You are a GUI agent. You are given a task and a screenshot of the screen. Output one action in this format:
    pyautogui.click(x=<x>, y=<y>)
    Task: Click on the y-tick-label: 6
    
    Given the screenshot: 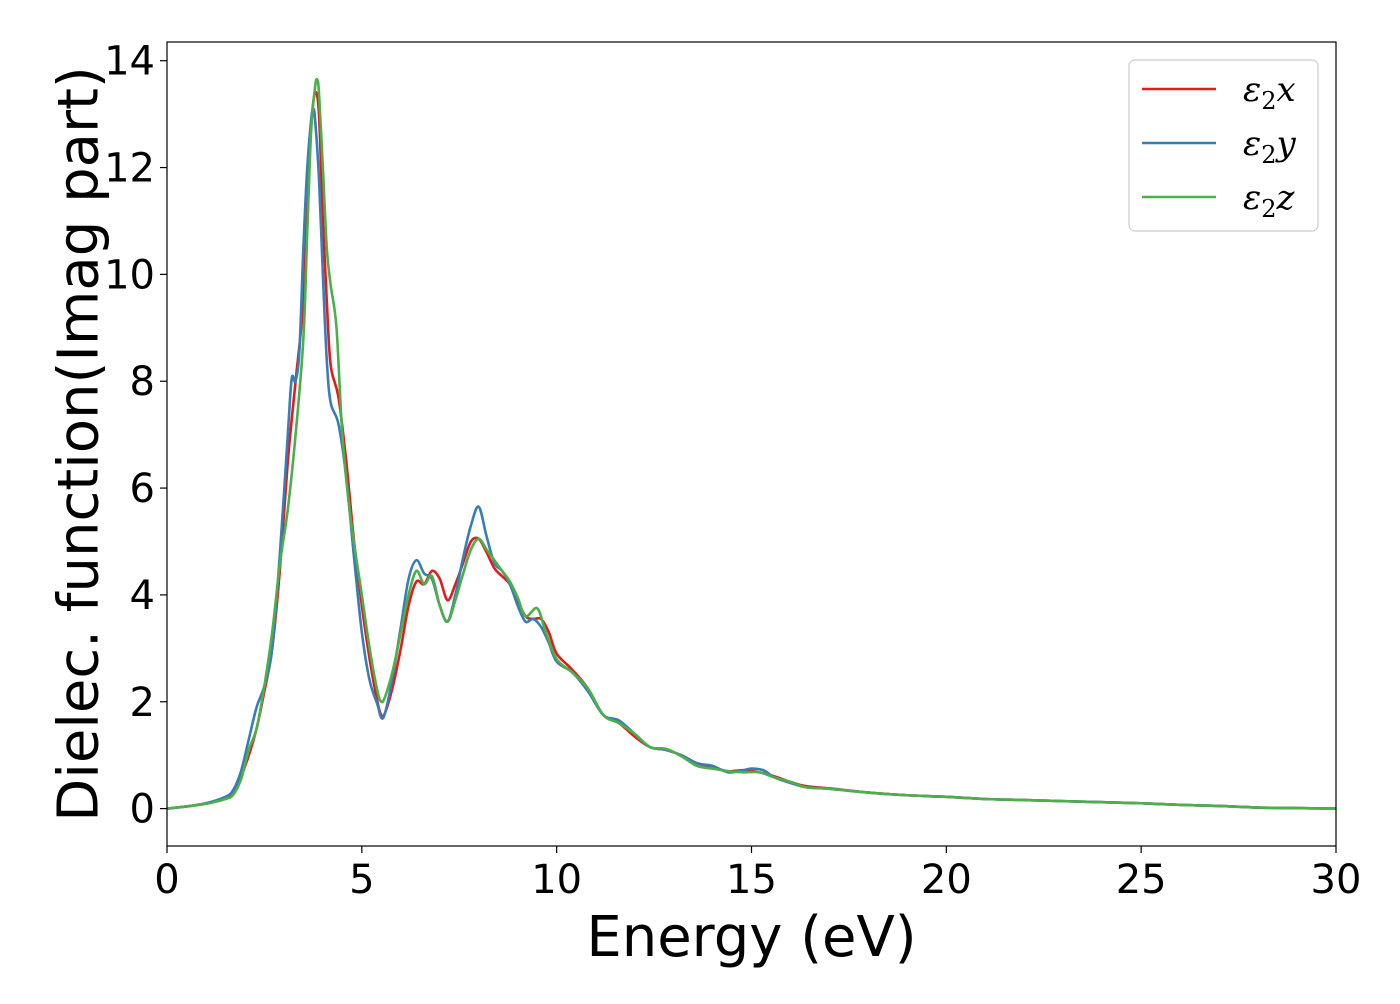 What is the action you would take?
    pyautogui.click(x=142, y=489)
    